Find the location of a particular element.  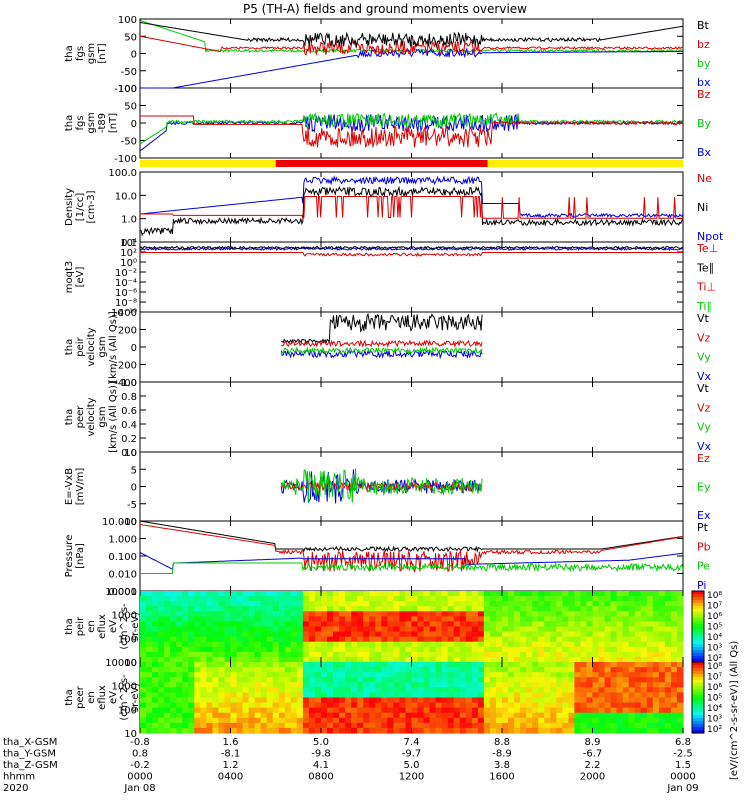

y-tick-label: -100 is located at coordinates (125, 89).